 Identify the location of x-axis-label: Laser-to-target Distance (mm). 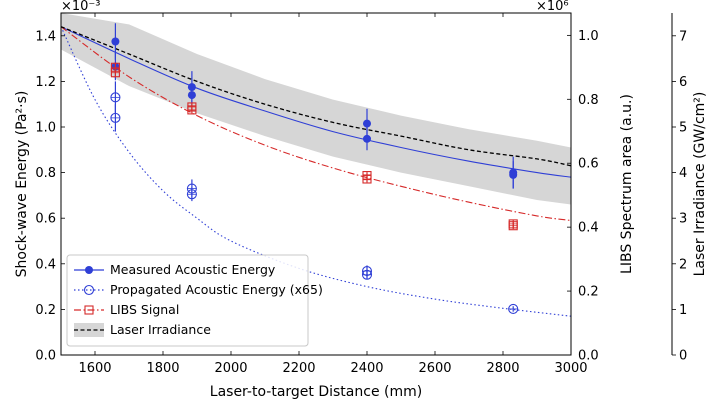
(316, 392).